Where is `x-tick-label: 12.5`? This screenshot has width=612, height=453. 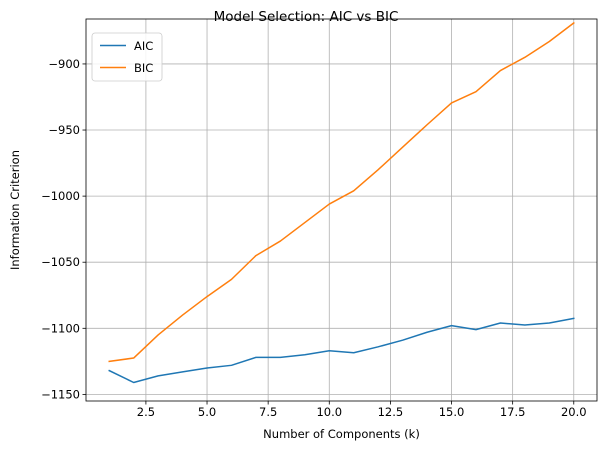
x-tick-label: 12.5 is located at coordinates (391, 412).